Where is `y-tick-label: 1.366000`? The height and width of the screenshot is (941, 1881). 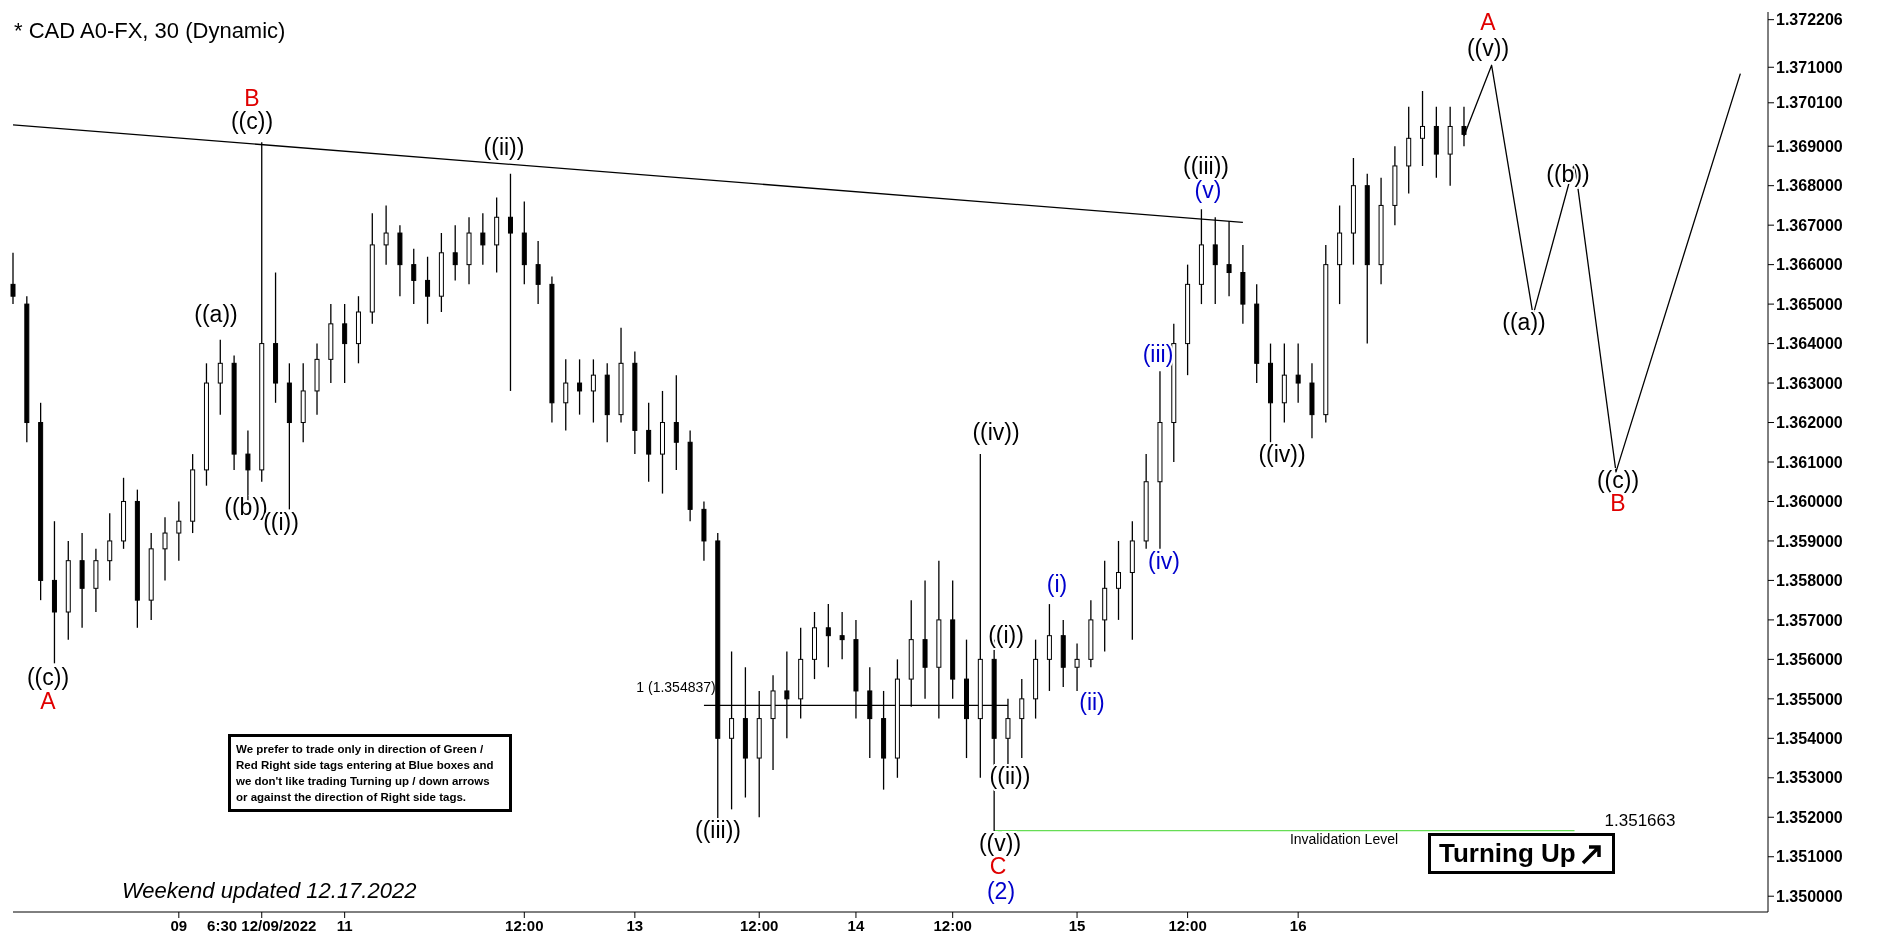
y-tick-label: 1.366000 is located at coordinates (1809, 265).